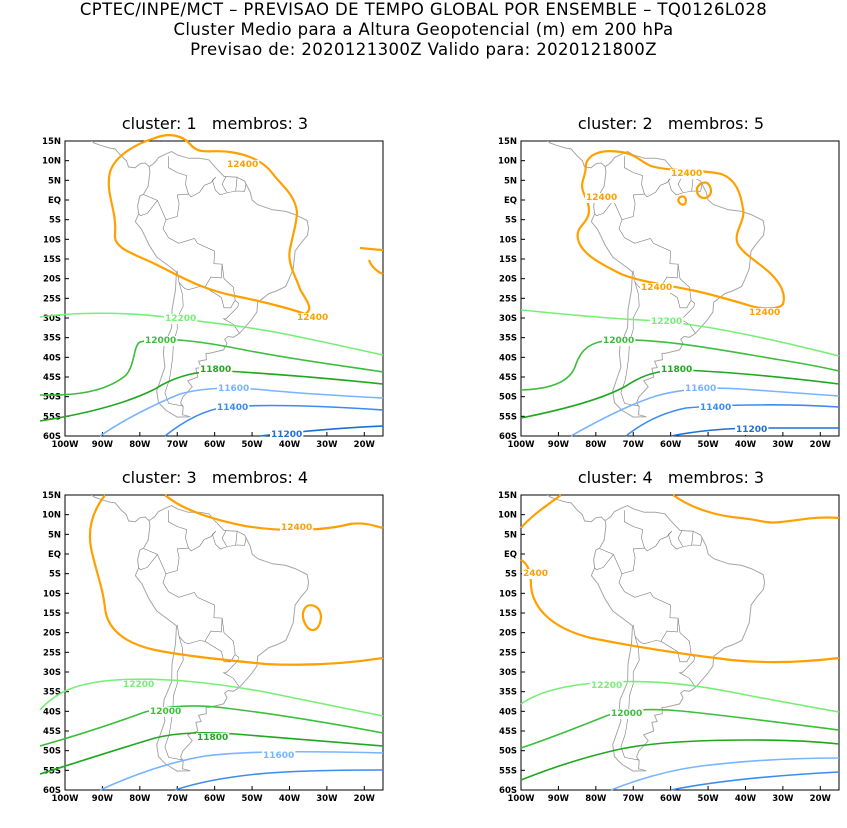 This screenshot has width=847, height=828. I want to click on lat-tick-label: 15N, so click(51, 496).